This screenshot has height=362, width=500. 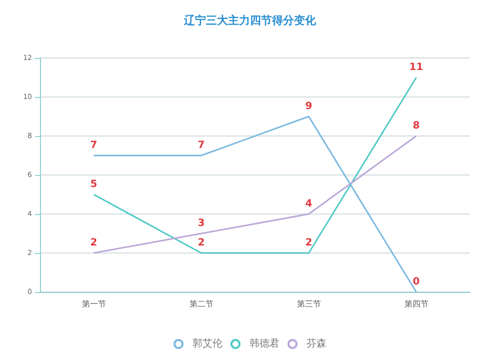 What do you see at coordinates (94, 304) in the screenshot?
I see `x-tick-label: 第一节` at bounding box center [94, 304].